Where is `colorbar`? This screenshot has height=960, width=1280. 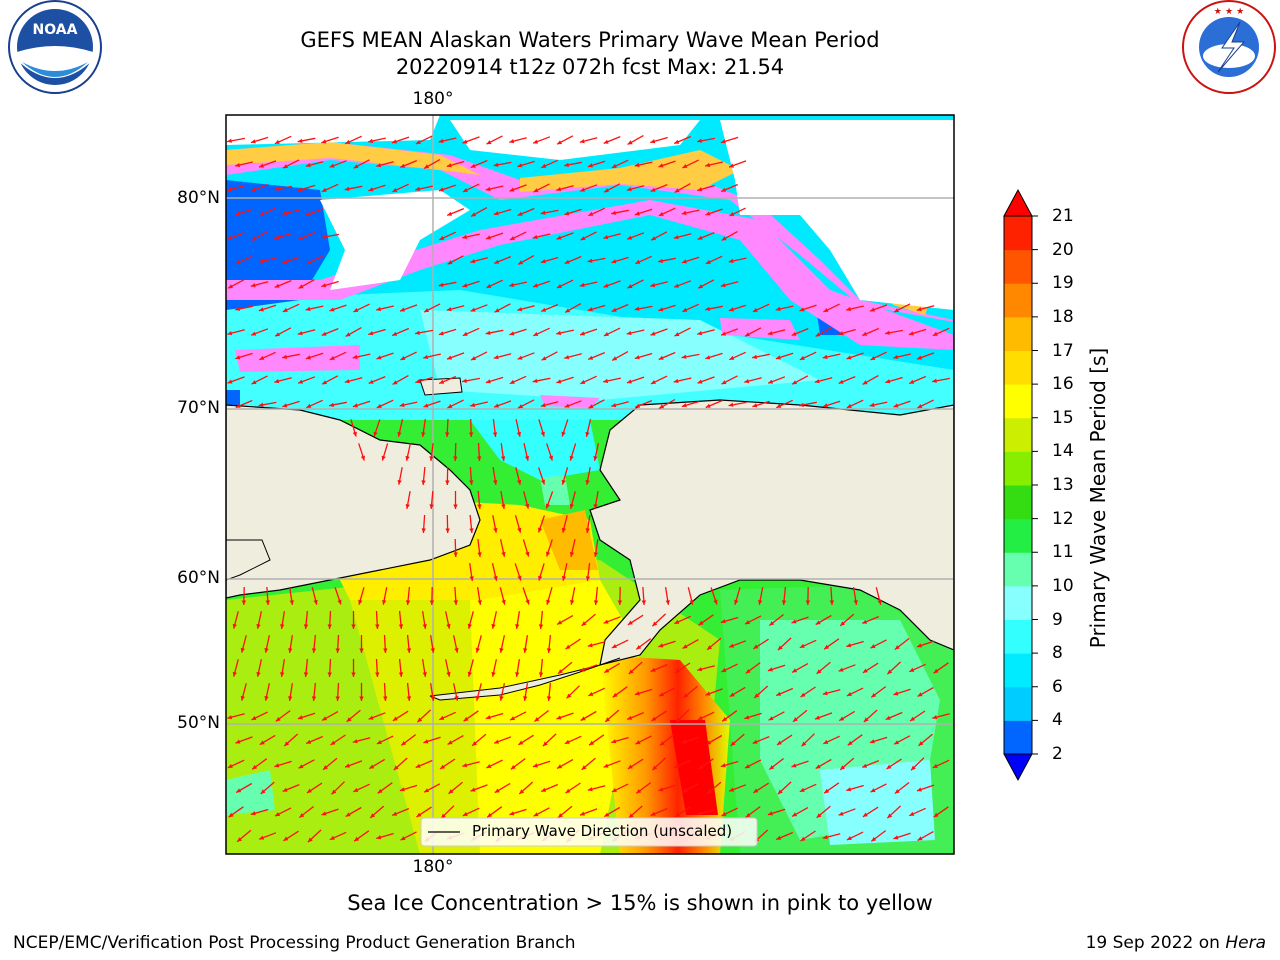
colorbar is located at coordinates (1020, 485).